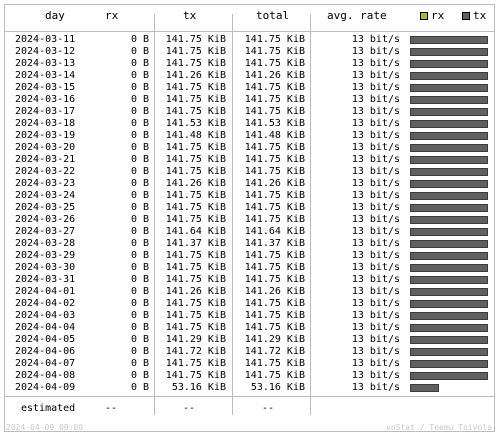 The height and width of the screenshot is (436, 500). What do you see at coordinates (250, 409) in the screenshot?
I see `estimated-row: estimated -- -- --` at bounding box center [250, 409].